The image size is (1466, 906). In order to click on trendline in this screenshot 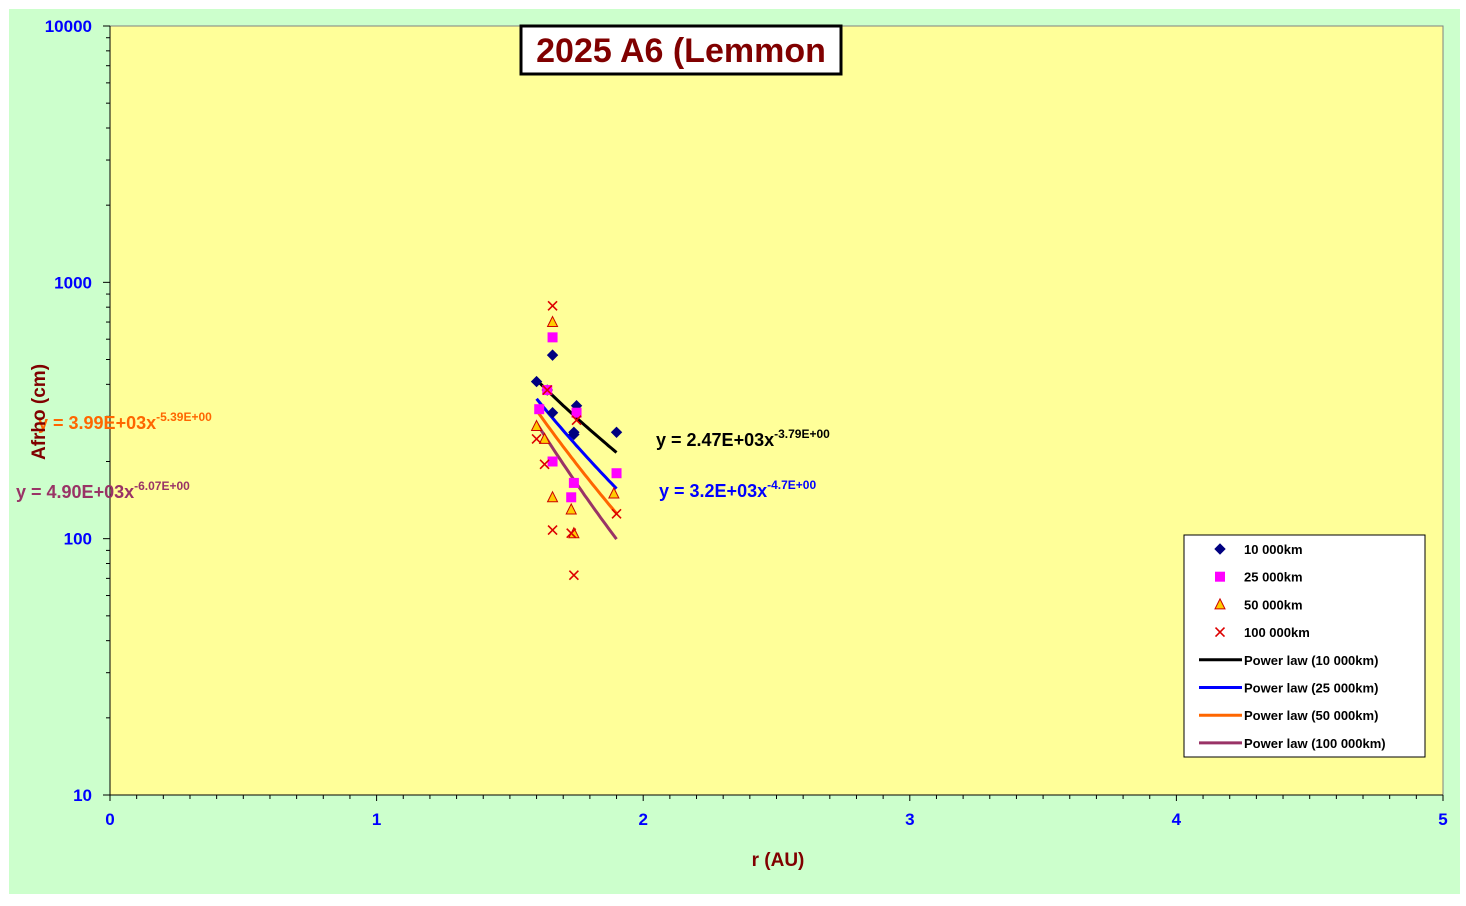, I will do `click(576, 462)`.